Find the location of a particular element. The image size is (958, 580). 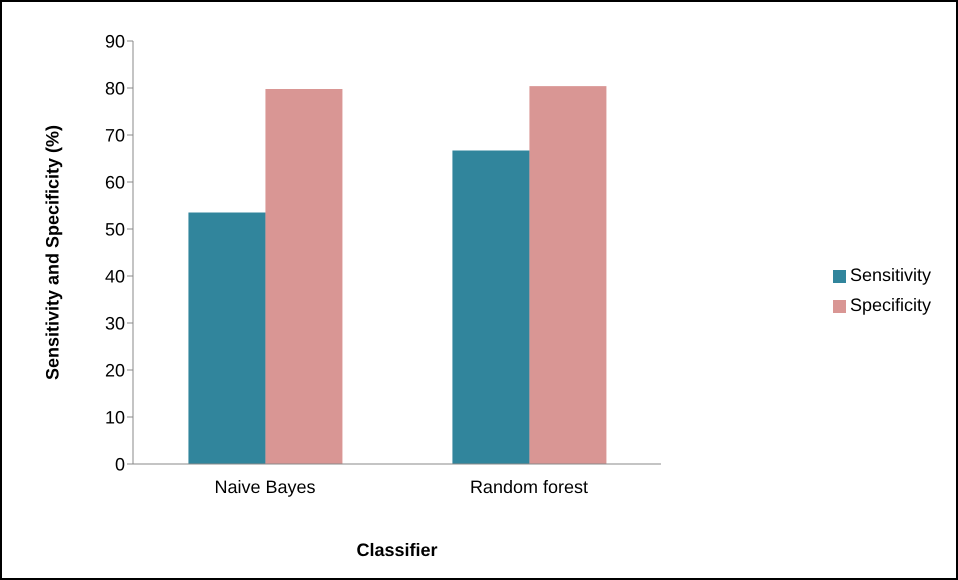

y-tick-label: 20 is located at coordinates (114, 370).